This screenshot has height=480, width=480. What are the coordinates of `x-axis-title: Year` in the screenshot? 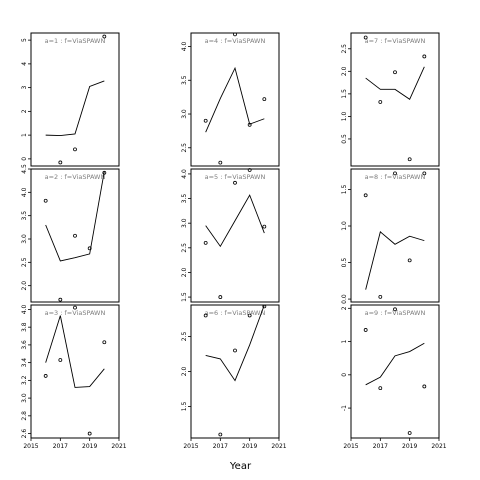 It's located at (240, 466).